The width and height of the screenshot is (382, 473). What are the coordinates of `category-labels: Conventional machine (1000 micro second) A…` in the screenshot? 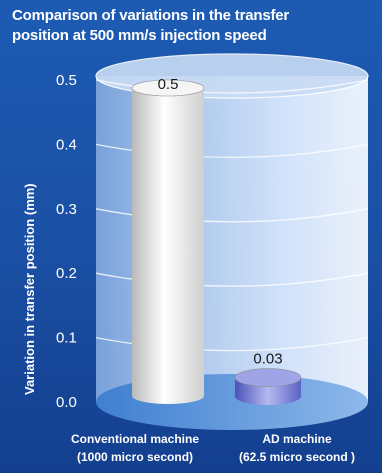 It's located at (213, 448).